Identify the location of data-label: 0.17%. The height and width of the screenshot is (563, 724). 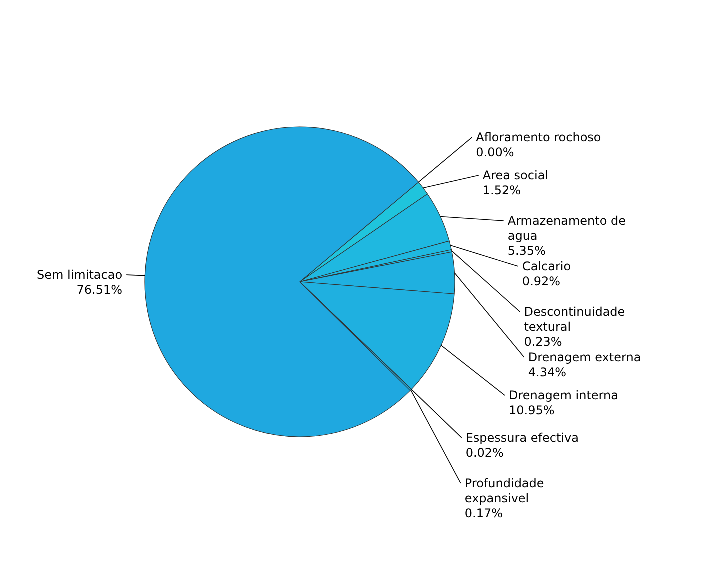
(484, 513).